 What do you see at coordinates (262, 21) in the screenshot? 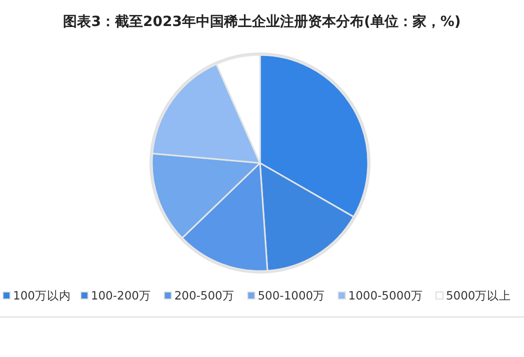
I see `chart-title: 图表3：截至2023年中国稀土企业注册资本分布(单位：家，%)` at bounding box center [262, 21].